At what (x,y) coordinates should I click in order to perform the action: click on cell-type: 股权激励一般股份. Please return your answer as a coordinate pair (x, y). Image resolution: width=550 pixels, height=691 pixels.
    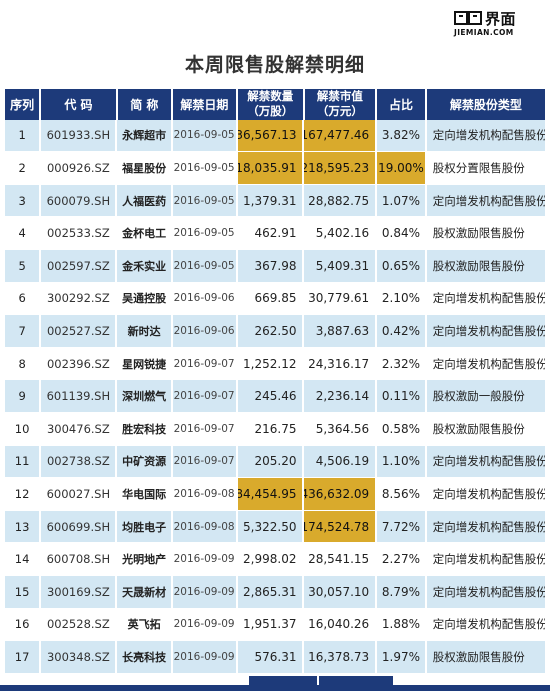
    Looking at the image, I should click on (485, 396).